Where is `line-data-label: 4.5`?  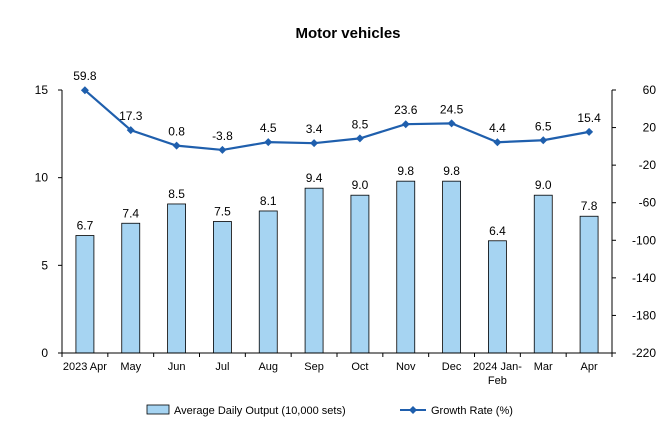 line-data-label: 4.5 is located at coordinates (268, 128).